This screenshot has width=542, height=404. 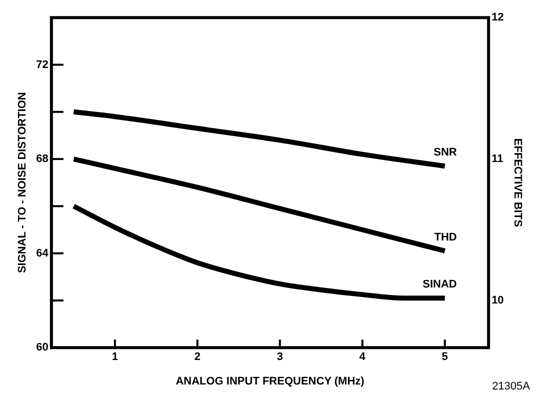 What do you see at coordinates (42, 348) in the screenshot?
I see `y-tick-label: 60` at bounding box center [42, 348].